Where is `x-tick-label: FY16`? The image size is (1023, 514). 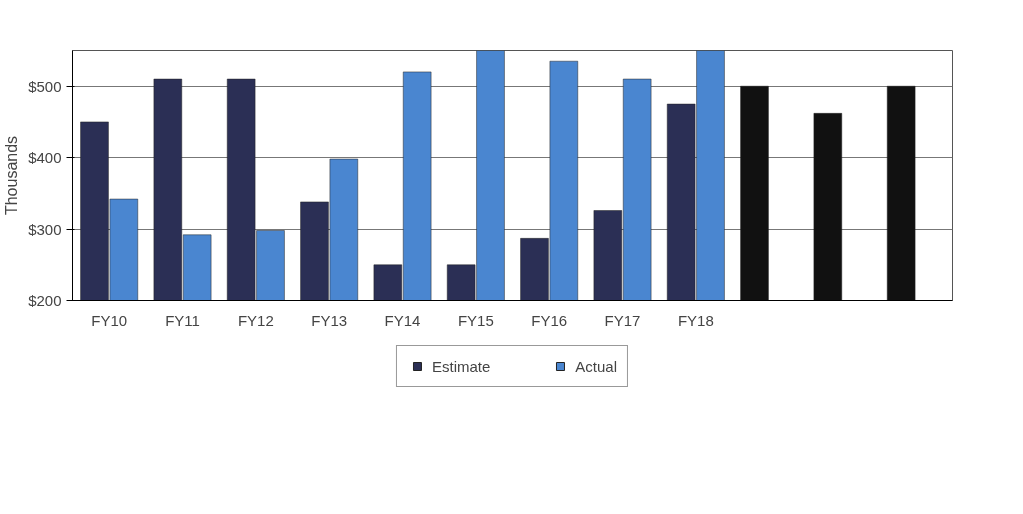 x-tick-label: FY16 is located at coordinates (549, 320).